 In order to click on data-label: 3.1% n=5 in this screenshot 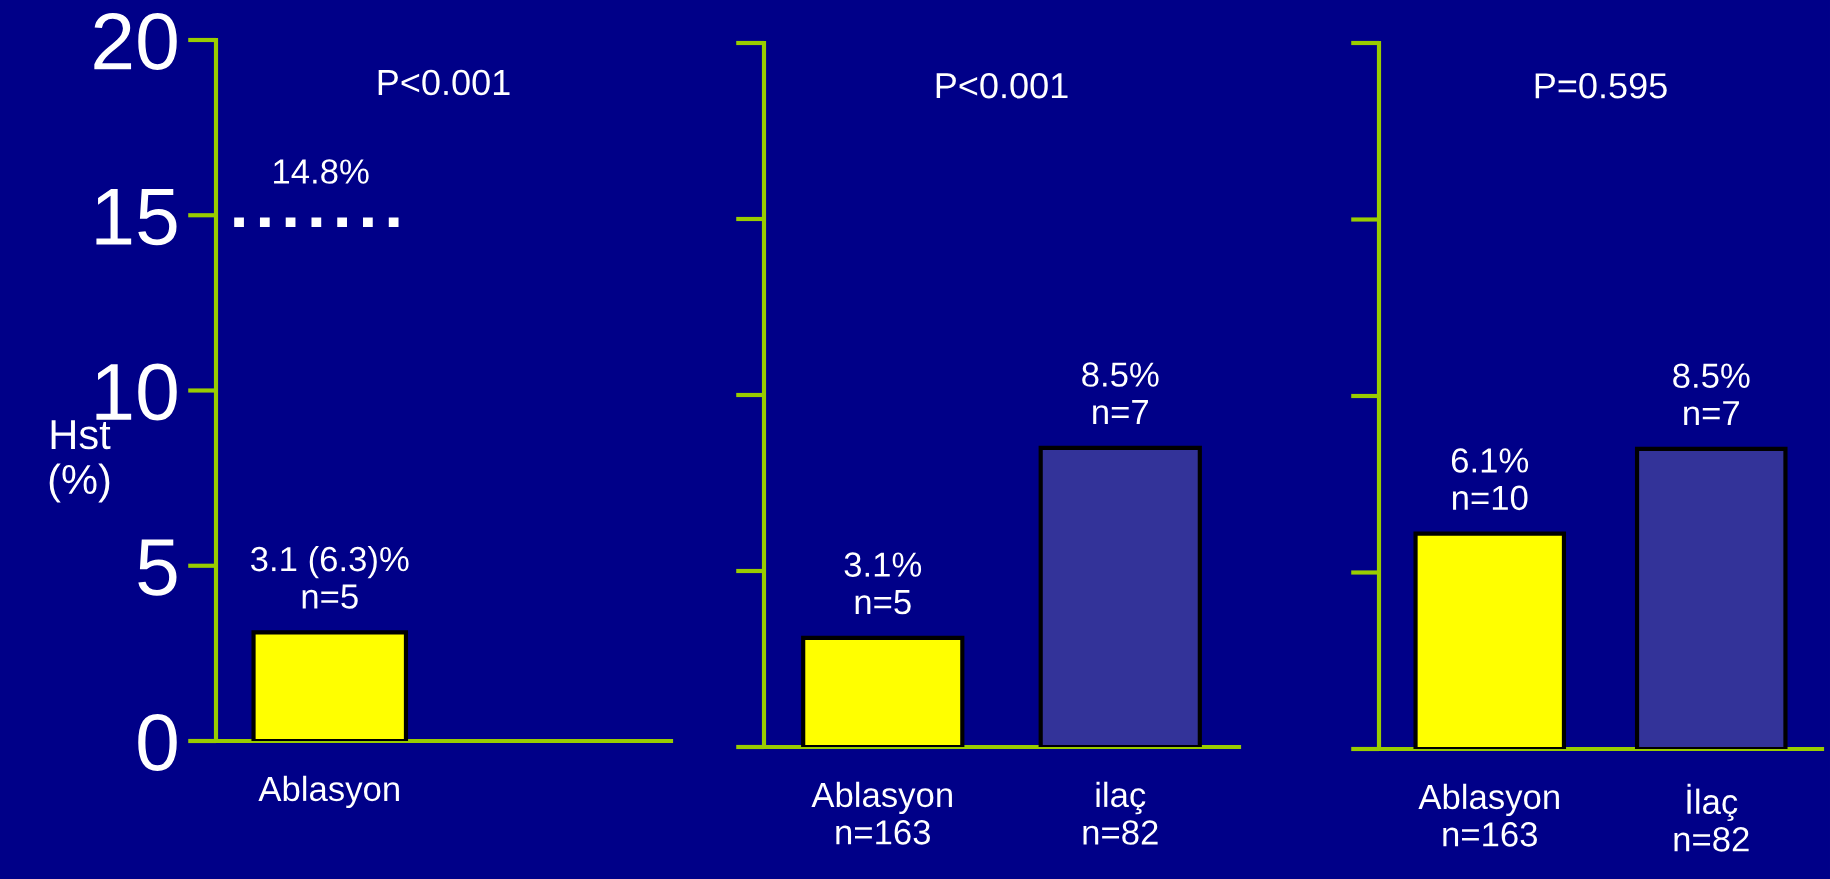, I will do `click(883, 583)`.